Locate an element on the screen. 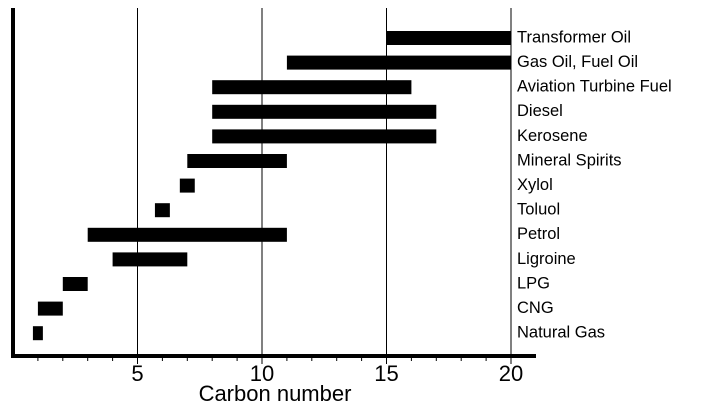 This screenshot has height=405, width=713. x-tick-label: 15 is located at coordinates (386, 373).